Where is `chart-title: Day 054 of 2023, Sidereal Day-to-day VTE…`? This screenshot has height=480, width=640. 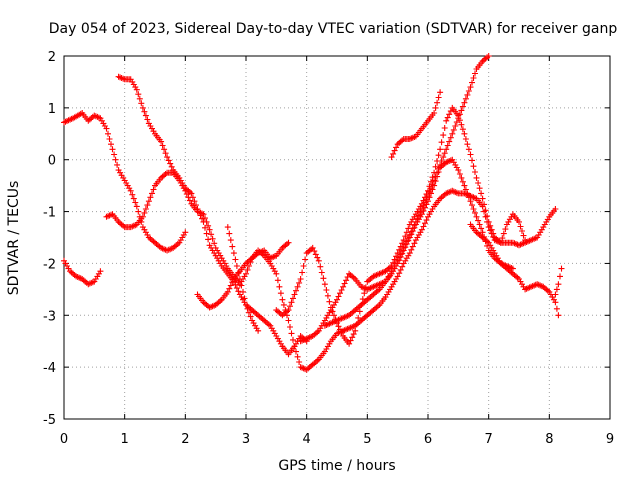
chart-title: Day 054 of 2023, Sidereal Day-to-day VTE… is located at coordinates (333, 29).